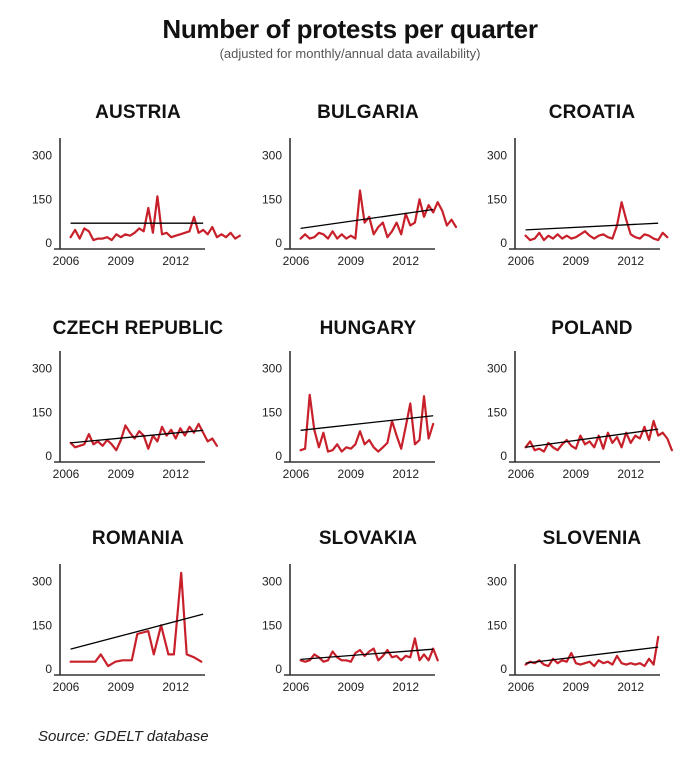  I want to click on trend-line-slovakia, so click(367, 654).